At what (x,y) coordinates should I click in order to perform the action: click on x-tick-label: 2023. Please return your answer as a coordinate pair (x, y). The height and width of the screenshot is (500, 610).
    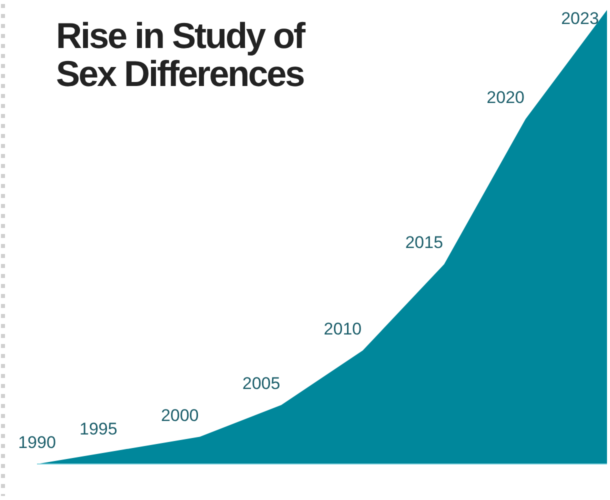
    Looking at the image, I should click on (580, 18).